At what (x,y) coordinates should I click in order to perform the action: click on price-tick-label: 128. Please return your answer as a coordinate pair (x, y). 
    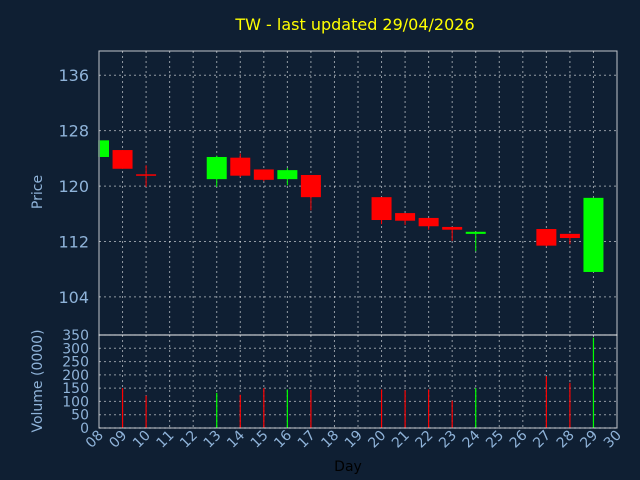
    Looking at the image, I should click on (73, 131).